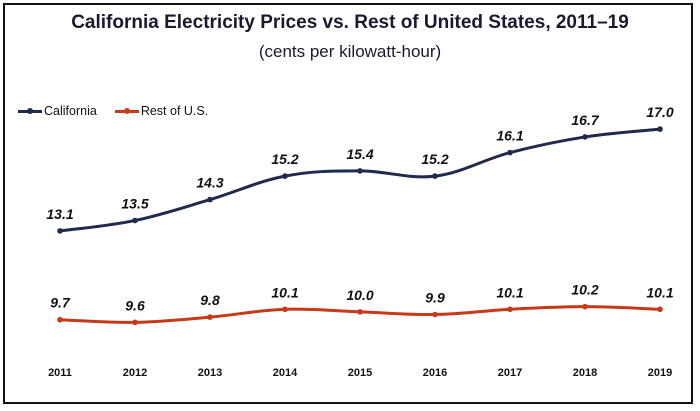 The width and height of the screenshot is (700, 411). I want to click on data-label-rest-of-us-2011: 9.7, so click(60, 303).